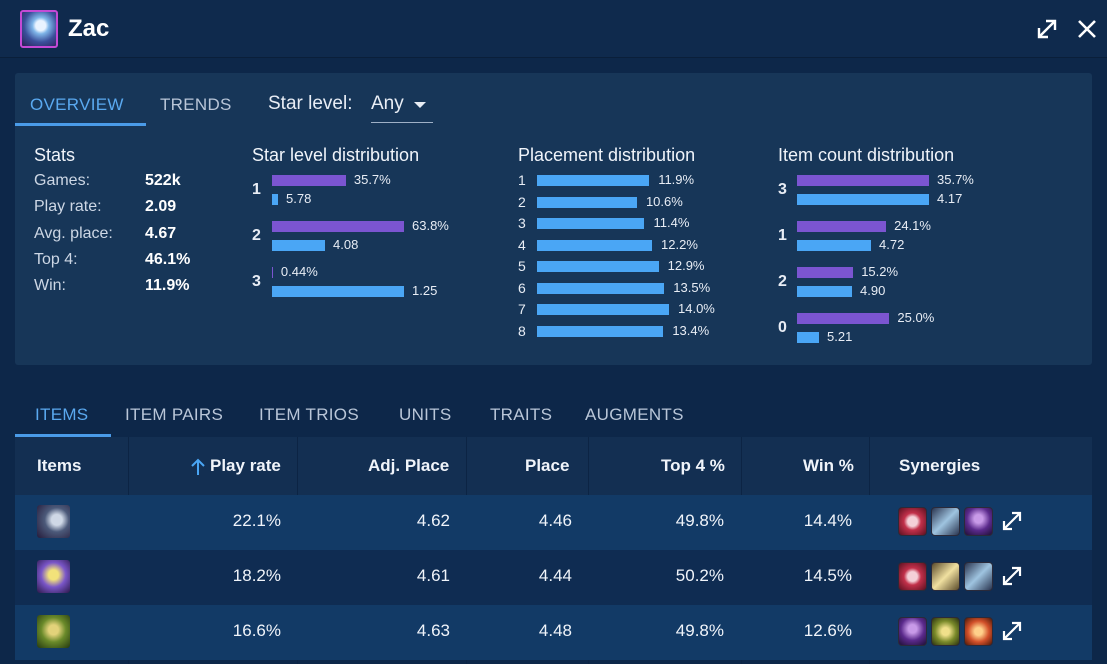 The width and height of the screenshot is (1107, 664). What do you see at coordinates (782, 281) in the screenshot?
I see `item-count-group-label: 2` at bounding box center [782, 281].